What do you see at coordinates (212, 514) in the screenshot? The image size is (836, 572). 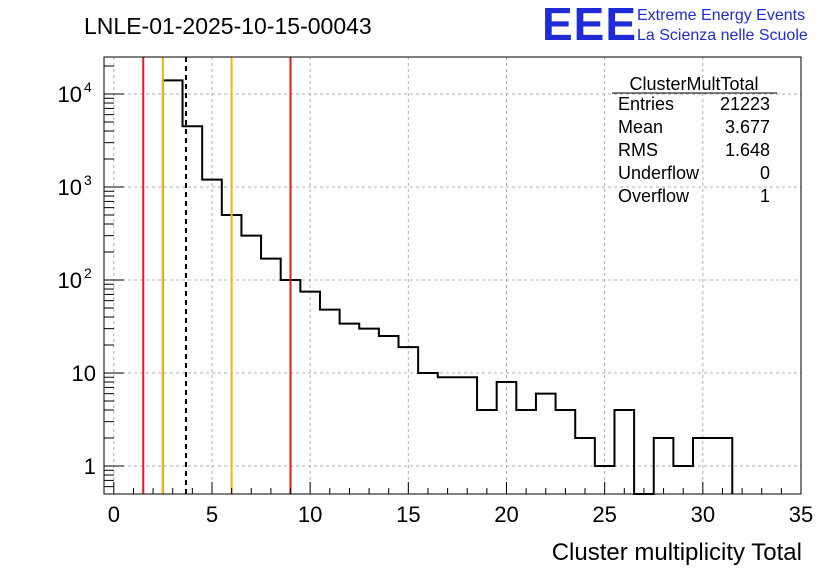 I see `x-tick-label: 5` at bounding box center [212, 514].